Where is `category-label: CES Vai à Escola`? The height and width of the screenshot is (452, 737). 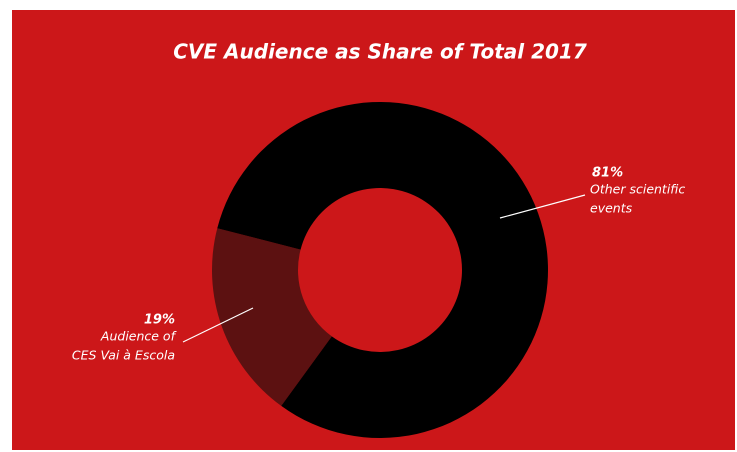 category-label: CES Vai à Escola is located at coordinates (123, 355).